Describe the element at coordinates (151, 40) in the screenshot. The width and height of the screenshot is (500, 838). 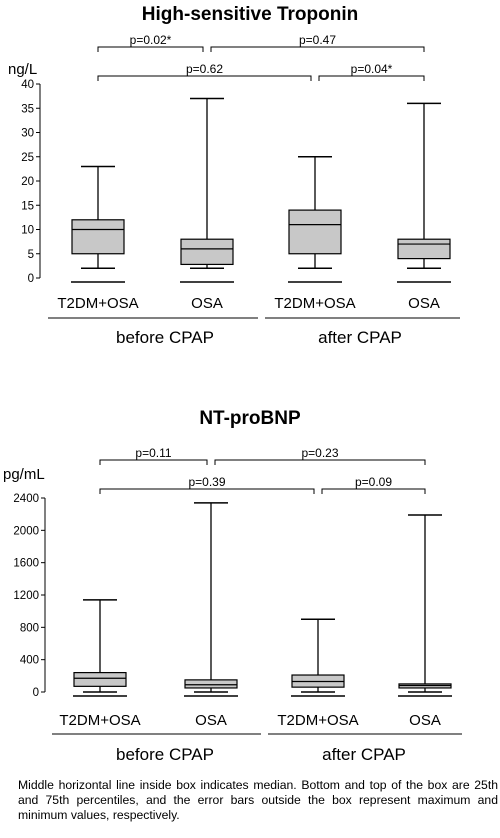
I see `p-value-label: p=0.02*` at that location.